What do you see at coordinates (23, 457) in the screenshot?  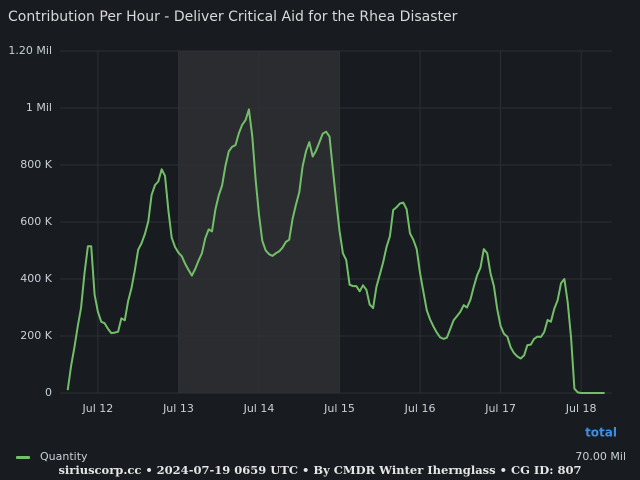 I see `legend-swatch` at bounding box center [23, 457].